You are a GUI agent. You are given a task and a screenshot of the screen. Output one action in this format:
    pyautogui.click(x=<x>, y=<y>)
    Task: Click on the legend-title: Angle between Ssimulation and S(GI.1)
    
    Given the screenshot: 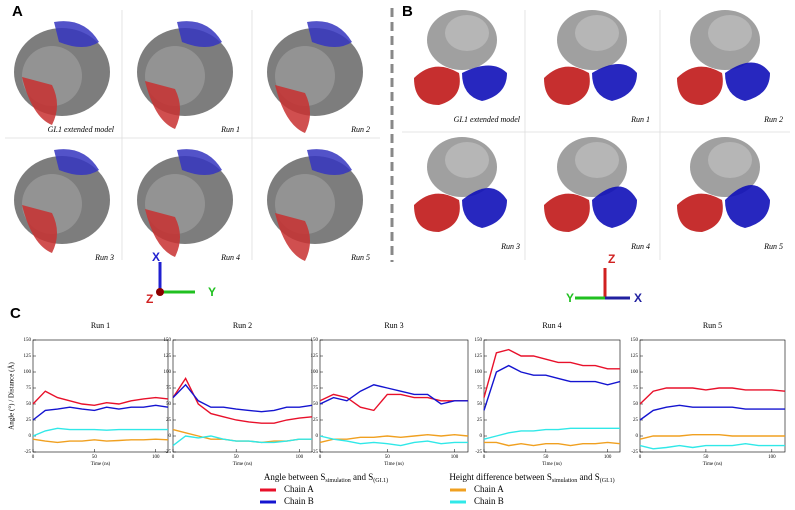 What is the action you would take?
    pyautogui.click(x=326, y=478)
    